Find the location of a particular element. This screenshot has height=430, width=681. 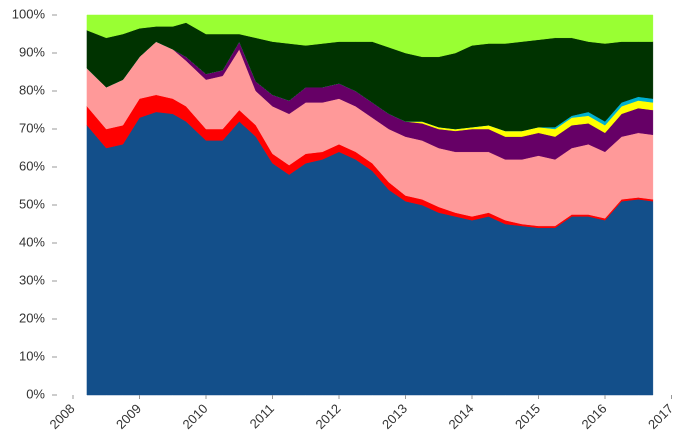

x-tick-label: 2013 is located at coordinates (394, 415).